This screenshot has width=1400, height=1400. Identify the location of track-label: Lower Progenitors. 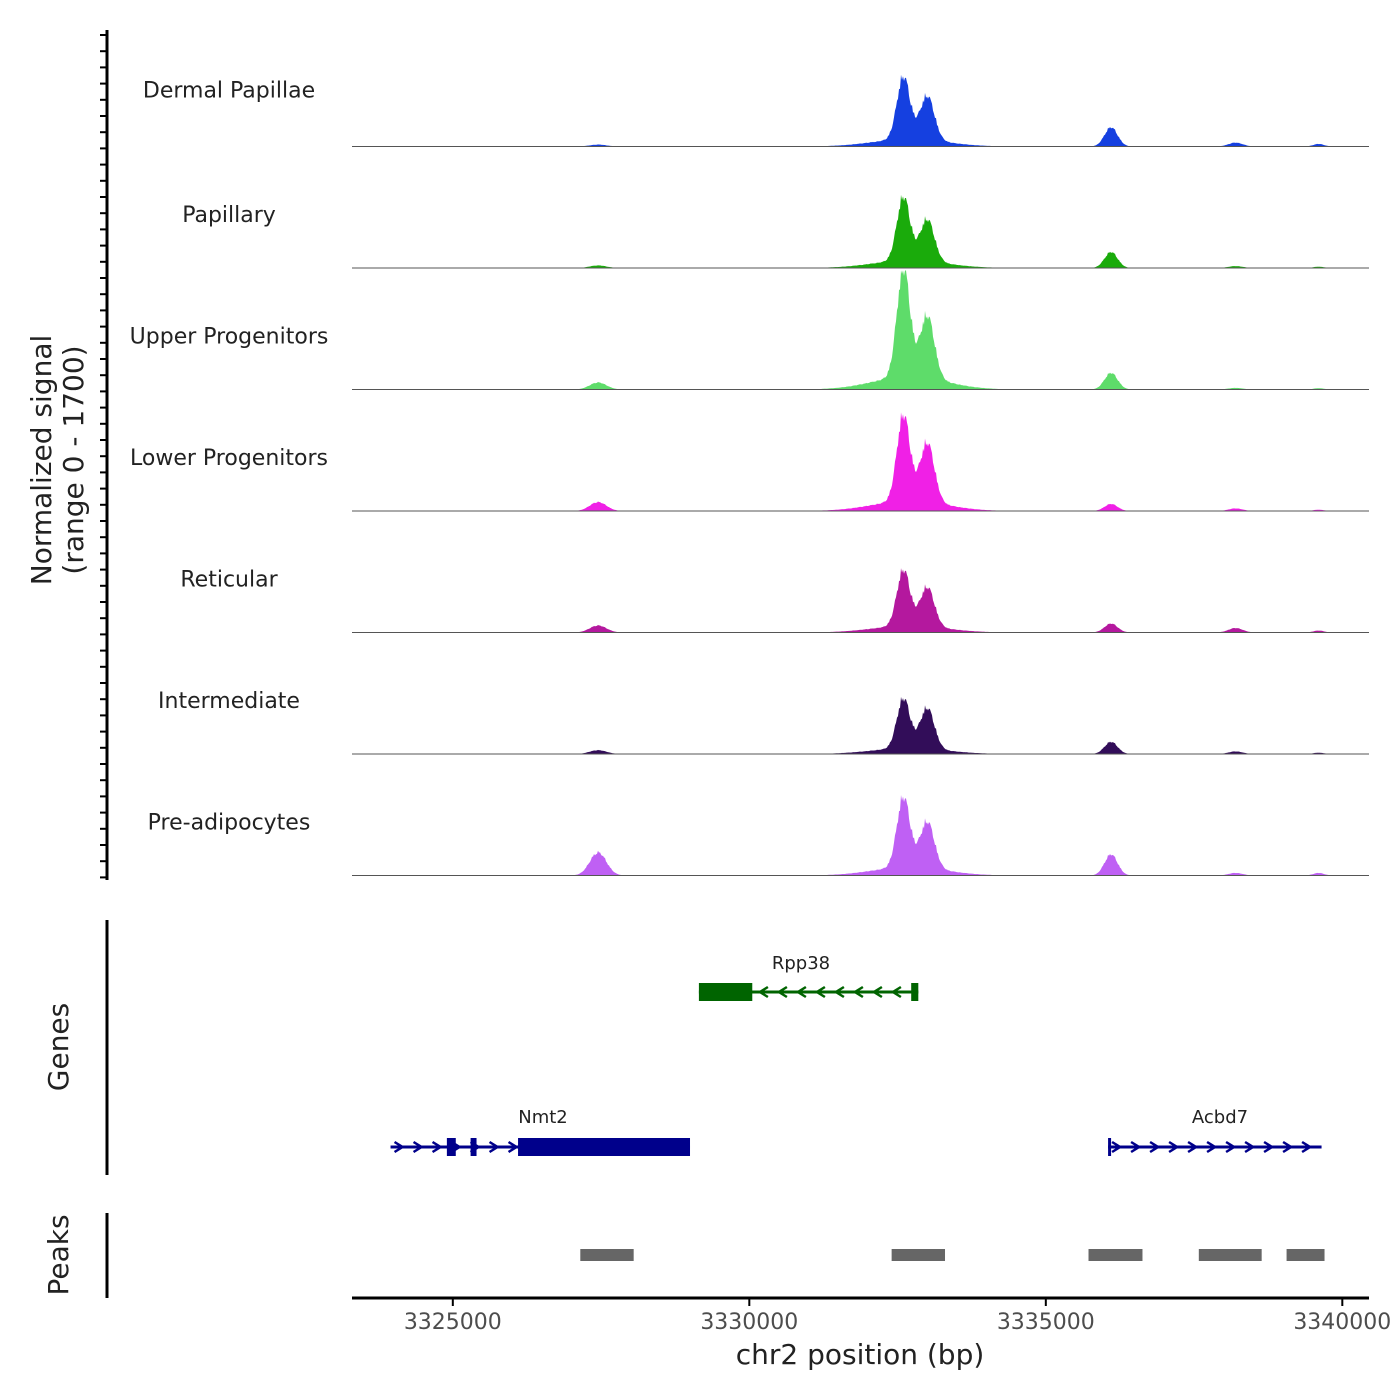
(229, 458).